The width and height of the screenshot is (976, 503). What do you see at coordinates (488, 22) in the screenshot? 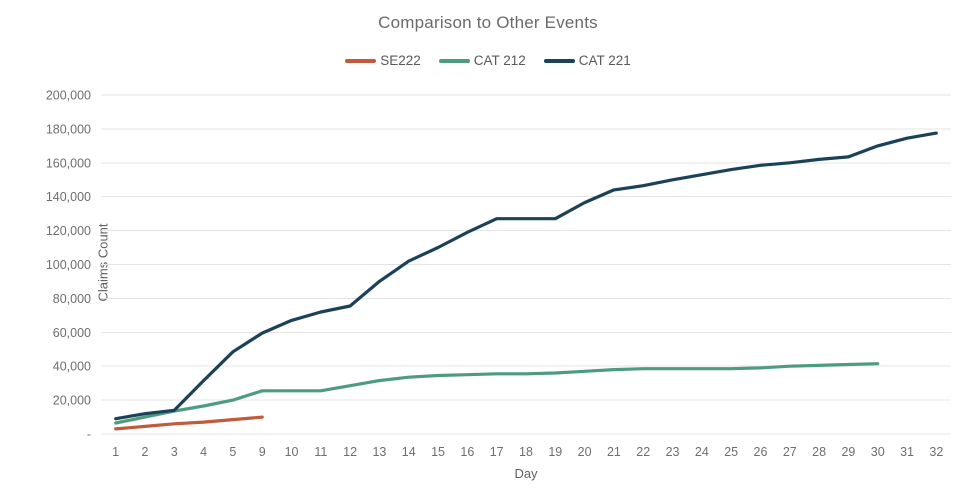
I see `chart-title: Comparison to Other Events` at bounding box center [488, 22].